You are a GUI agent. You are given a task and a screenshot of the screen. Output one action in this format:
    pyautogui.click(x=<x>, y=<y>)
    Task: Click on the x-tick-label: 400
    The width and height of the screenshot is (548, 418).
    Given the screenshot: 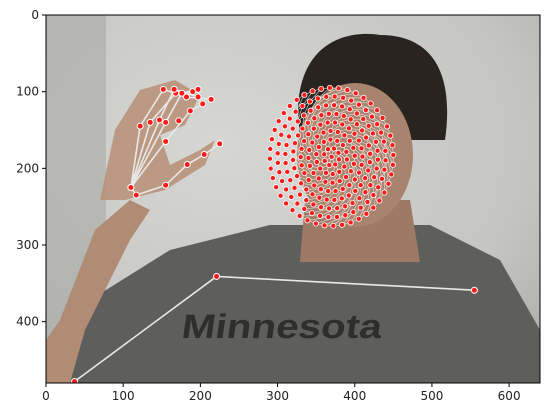 What is the action you would take?
    pyautogui.click(x=354, y=396)
    